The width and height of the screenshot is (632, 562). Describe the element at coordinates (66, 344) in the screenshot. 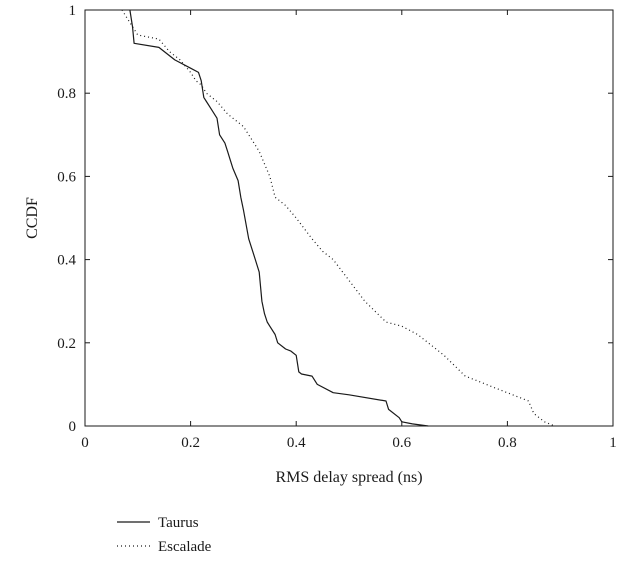

I see `y-tick-label: 0.2` at that location.